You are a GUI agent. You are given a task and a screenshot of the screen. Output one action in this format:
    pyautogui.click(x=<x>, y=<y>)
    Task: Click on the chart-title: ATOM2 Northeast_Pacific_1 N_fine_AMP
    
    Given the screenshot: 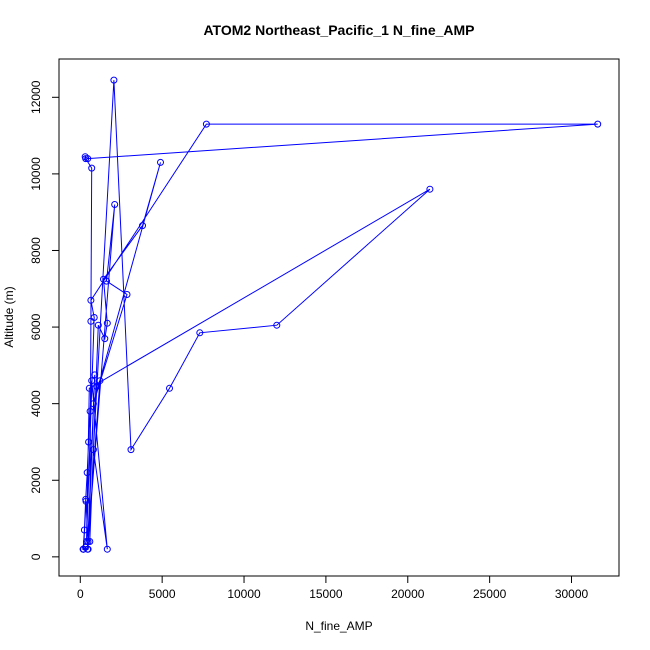 What is the action you would take?
    pyautogui.click(x=338, y=30)
    